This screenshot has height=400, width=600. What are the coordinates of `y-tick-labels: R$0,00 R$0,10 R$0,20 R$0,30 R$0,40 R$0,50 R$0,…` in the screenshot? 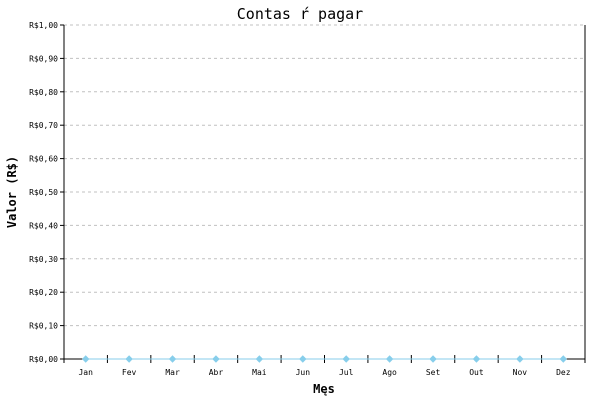 It's located at (43, 192).